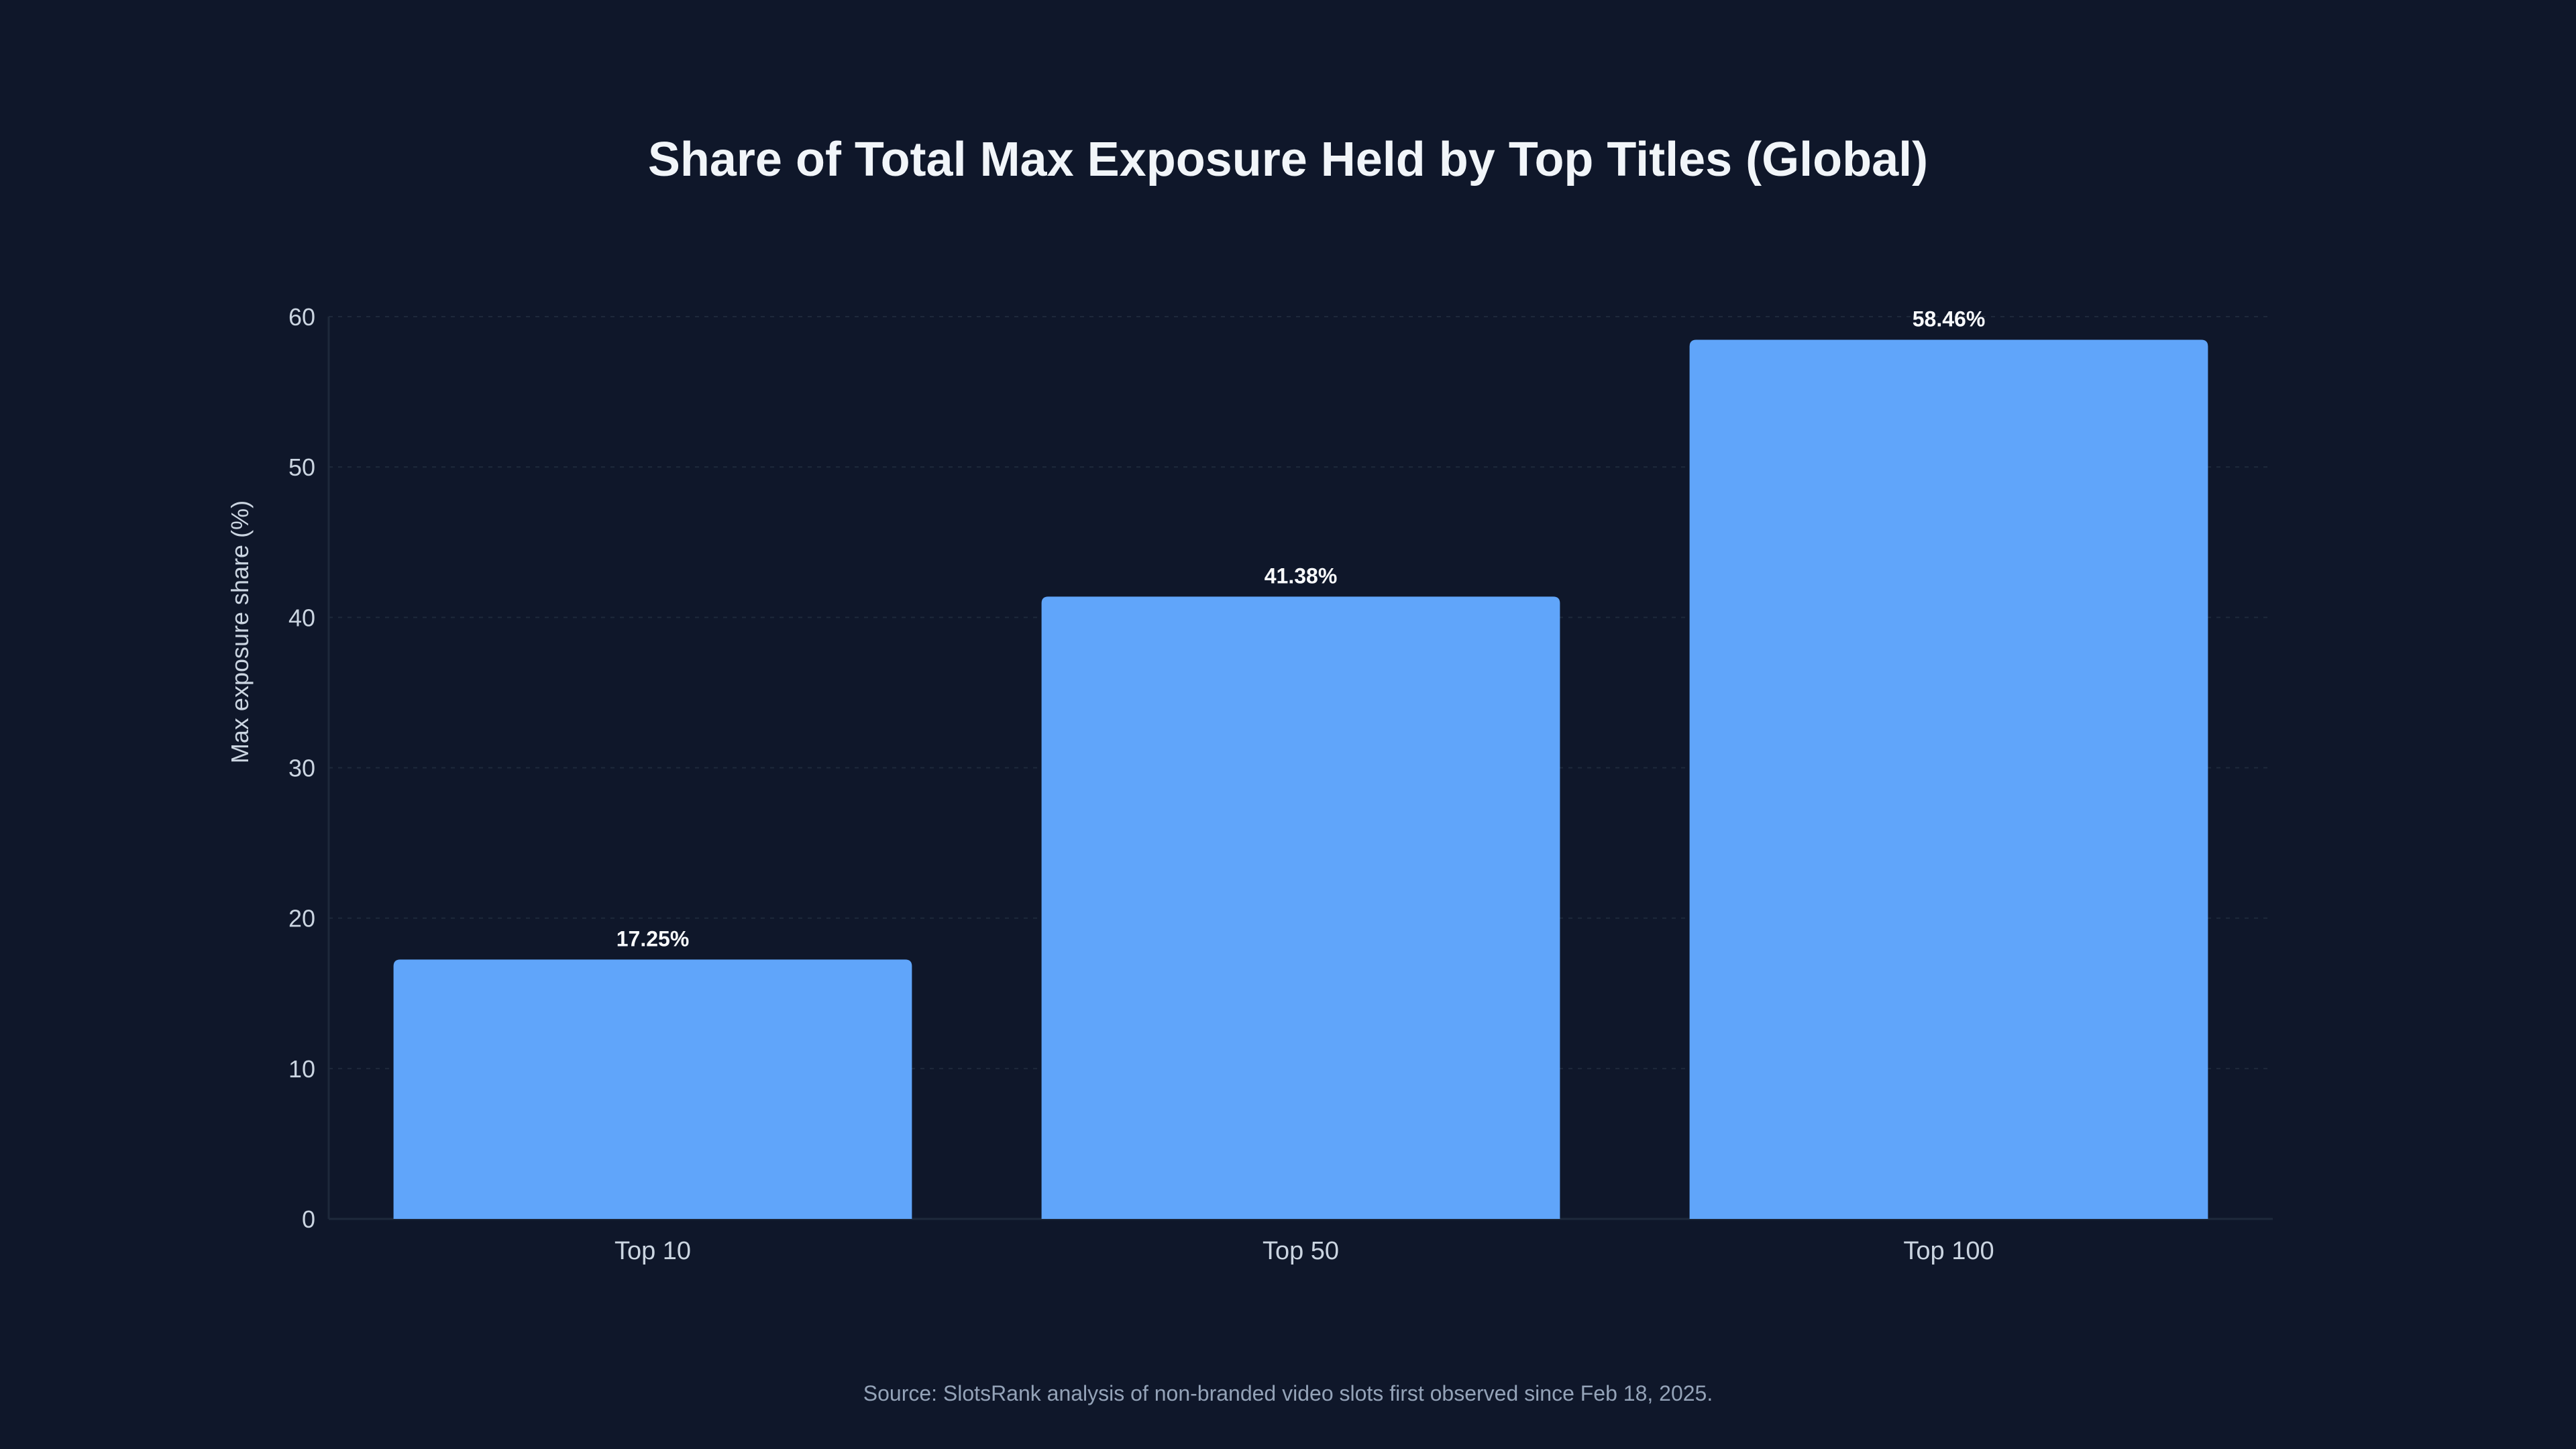  What do you see at coordinates (308, 1219) in the screenshot?
I see `y-tick-label: 0` at bounding box center [308, 1219].